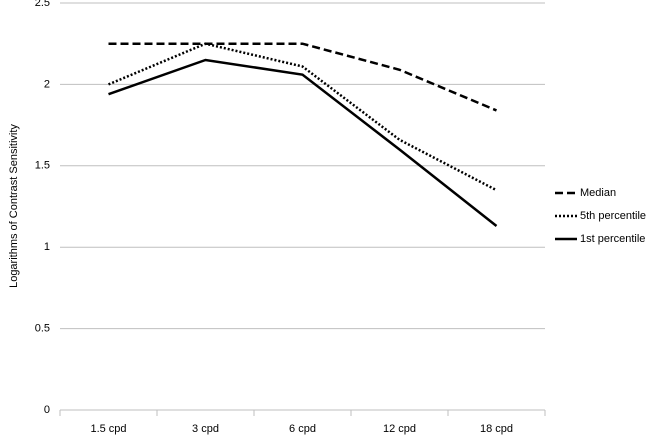  Describe the element at coordinates (47, 247) in the screenshot. I see `y-tick-label: 1` at that location.